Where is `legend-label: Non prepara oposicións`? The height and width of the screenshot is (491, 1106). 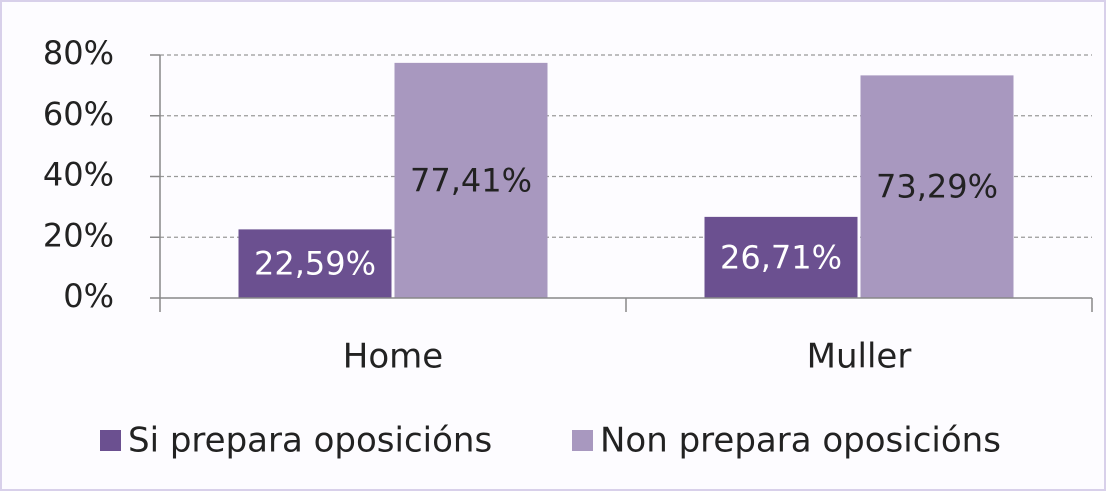 legend-label: Non prepara oposicións is located at coordinates (800, 441).